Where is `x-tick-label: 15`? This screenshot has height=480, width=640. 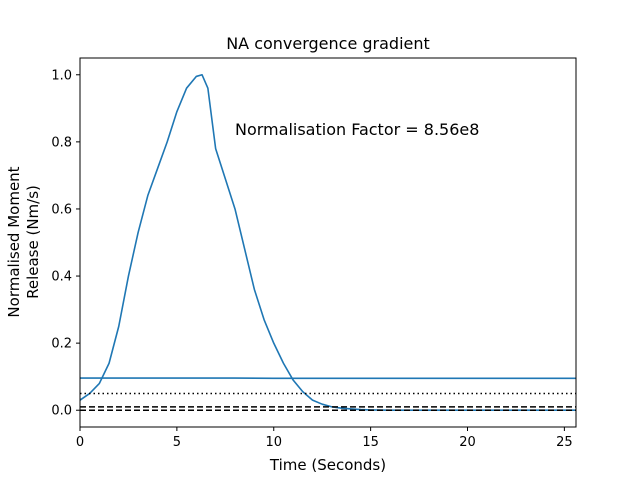 x-tick-label: 15 is located at coordinates (370, 442).